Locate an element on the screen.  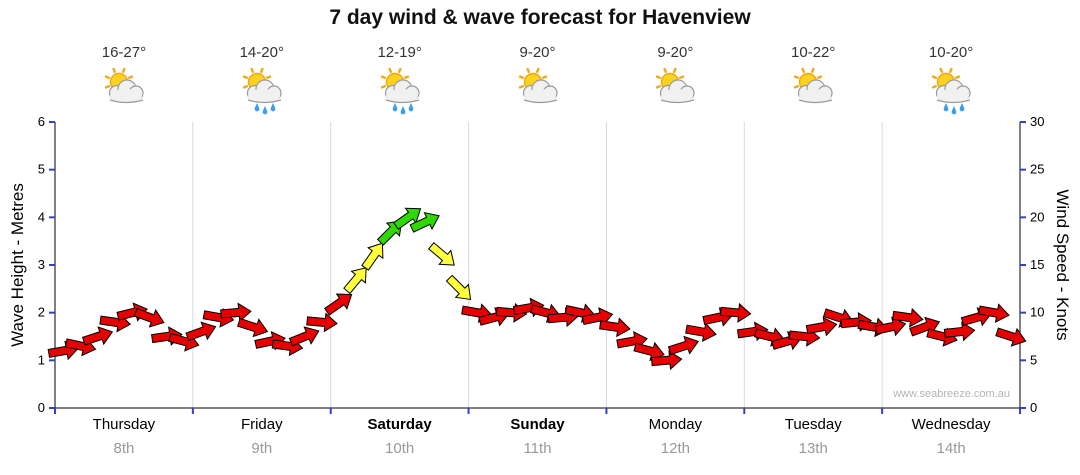
day-date-label: 11th is located at coordinates (537, 448).